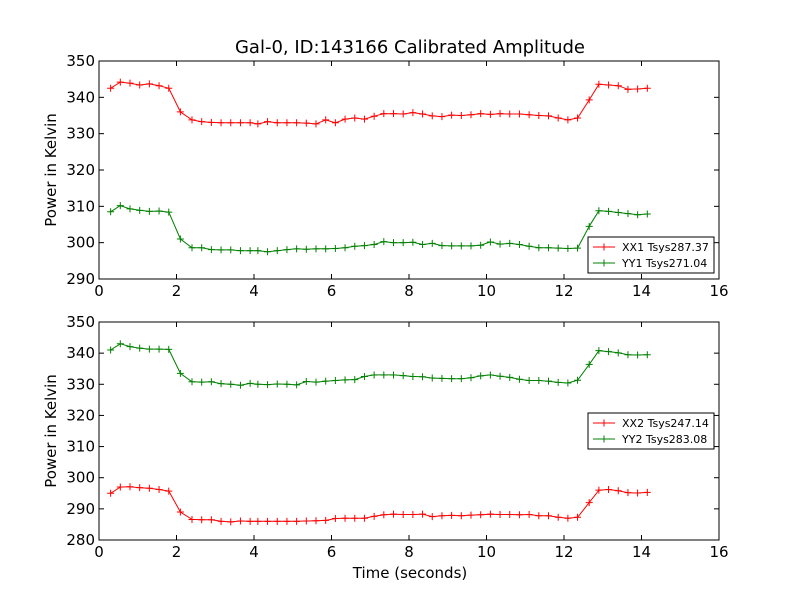  Describe the element at coordinates (486, 291) in the screenshot. I see `x-tick-label: 10` at that location.